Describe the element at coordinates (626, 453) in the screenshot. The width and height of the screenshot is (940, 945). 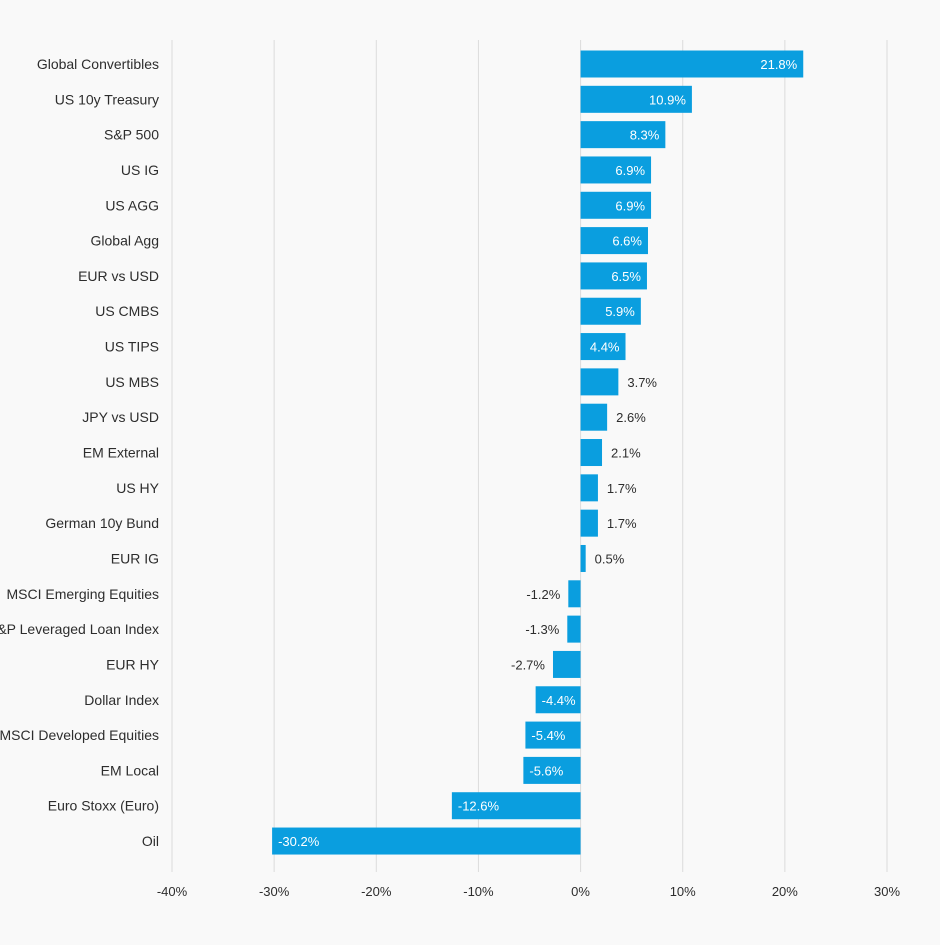
I see `data-label: 2.1%` at that location.